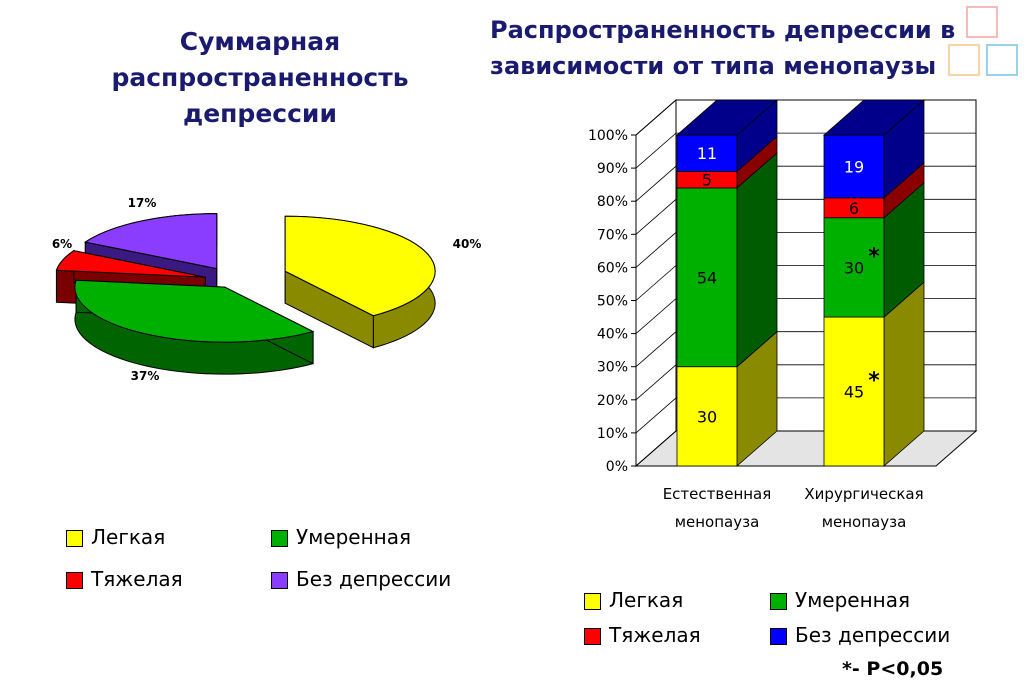 This screenshot has width=1024, height=691. What do you see at coordinates (260, 113) in the screenshot?
I see `pie-title-line: депрессии` at bounding box center [260, 113].